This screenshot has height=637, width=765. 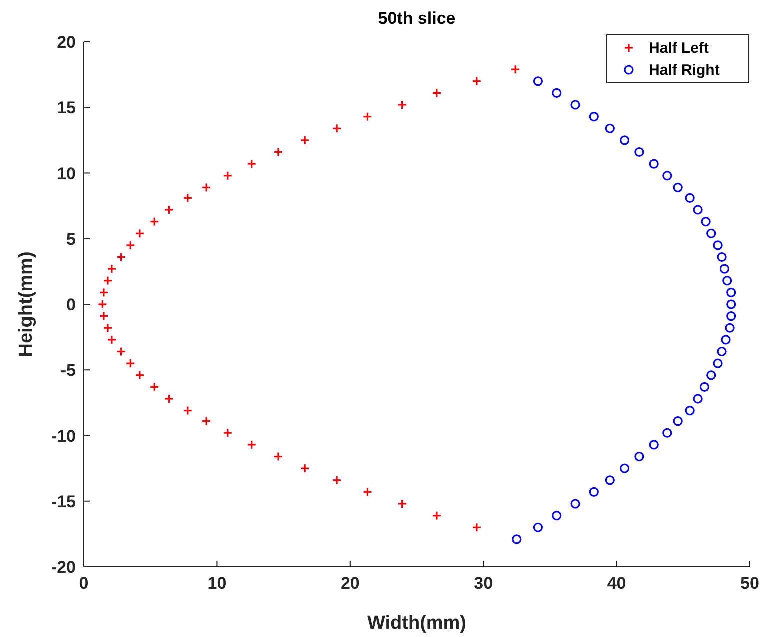 What do you see at coordinates (66, 42) in the screenshot?
I see `y-tick-label: 20` at bounding box center [66, 42].